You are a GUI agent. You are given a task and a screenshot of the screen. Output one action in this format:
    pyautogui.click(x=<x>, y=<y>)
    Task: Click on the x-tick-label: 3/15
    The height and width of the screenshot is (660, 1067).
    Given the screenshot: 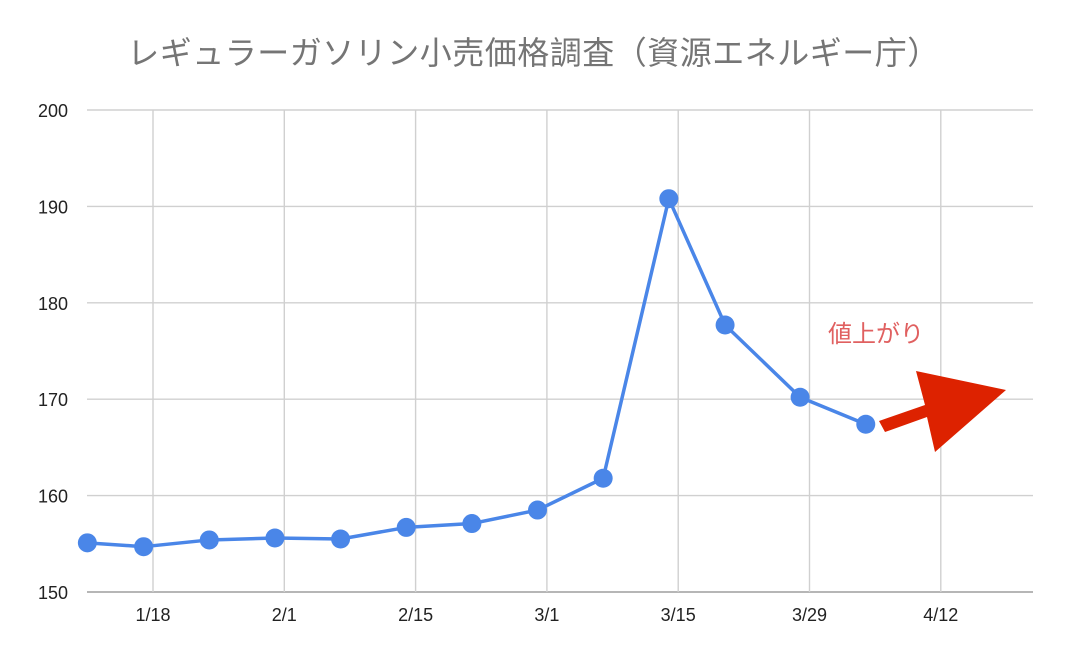 What is the action you would take?
    pyautogui.click(x=678, y=615)
    